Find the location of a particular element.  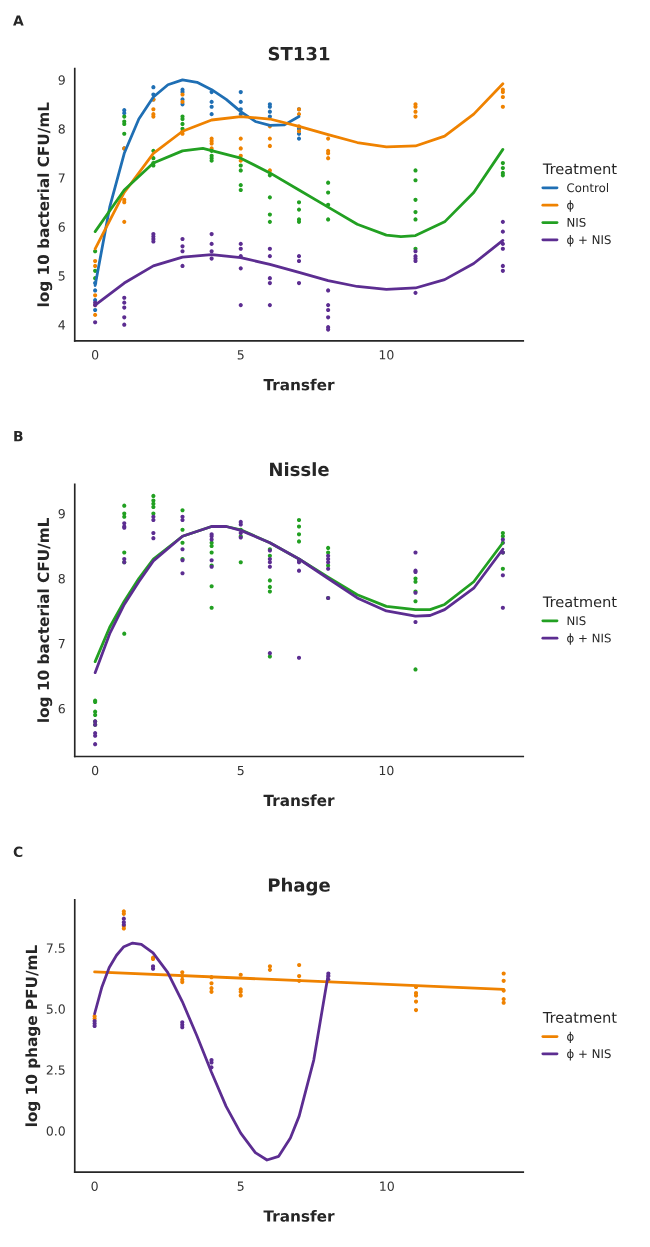

y-tick-label: 5 is located at coordinates (61, 276).